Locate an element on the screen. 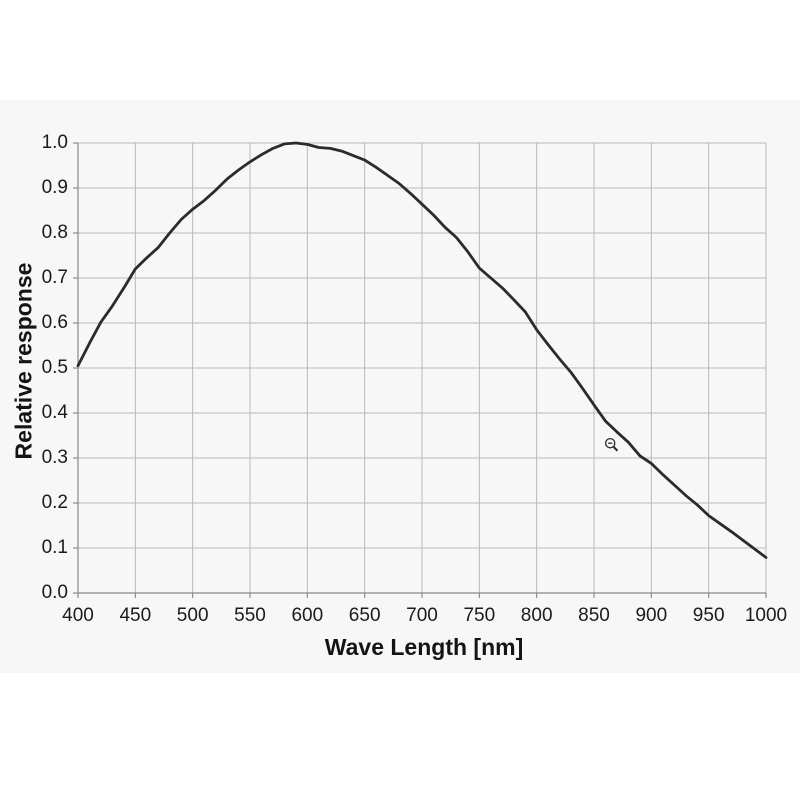  y-tick-label: 0.0 is located at coordinates (54, 592).